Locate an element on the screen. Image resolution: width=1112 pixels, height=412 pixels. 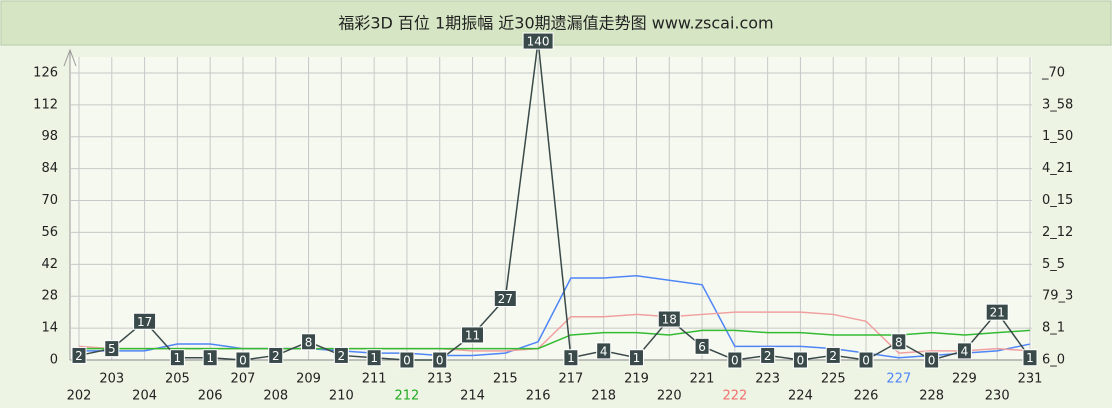
chart-title: 福彩3D 百位 1期振幅 近30期遗漏值走势图 www.zscai.com is located at coordinates (555, 23).